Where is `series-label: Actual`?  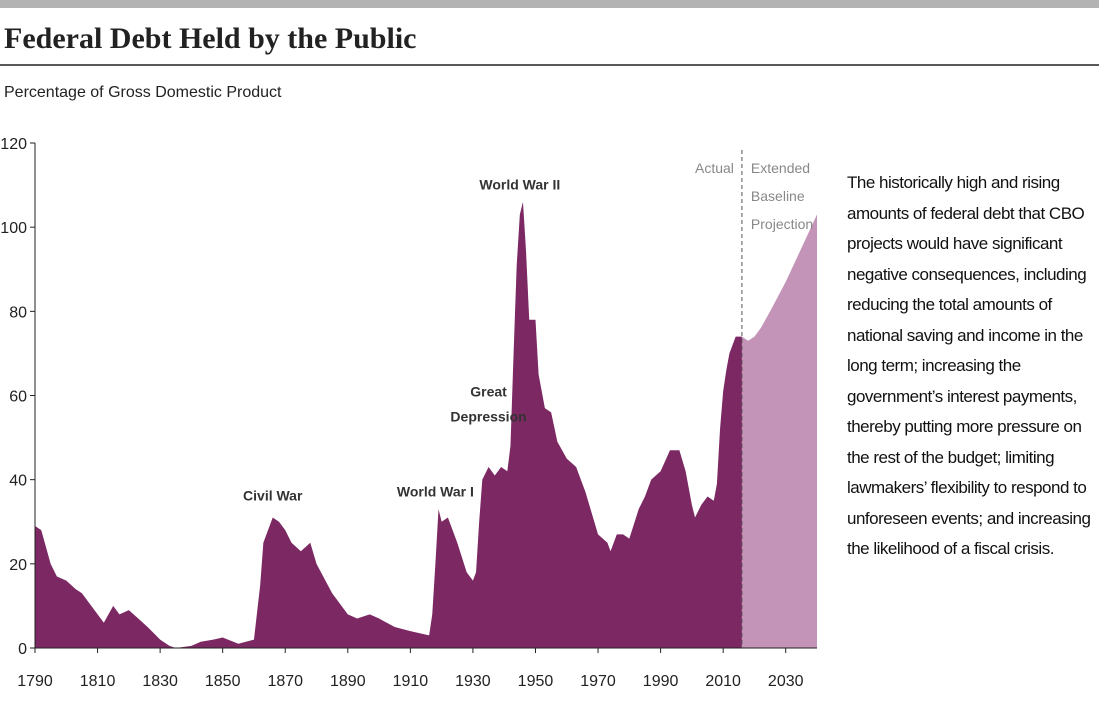 series-label: Actual is located at coordinates (714, 168).